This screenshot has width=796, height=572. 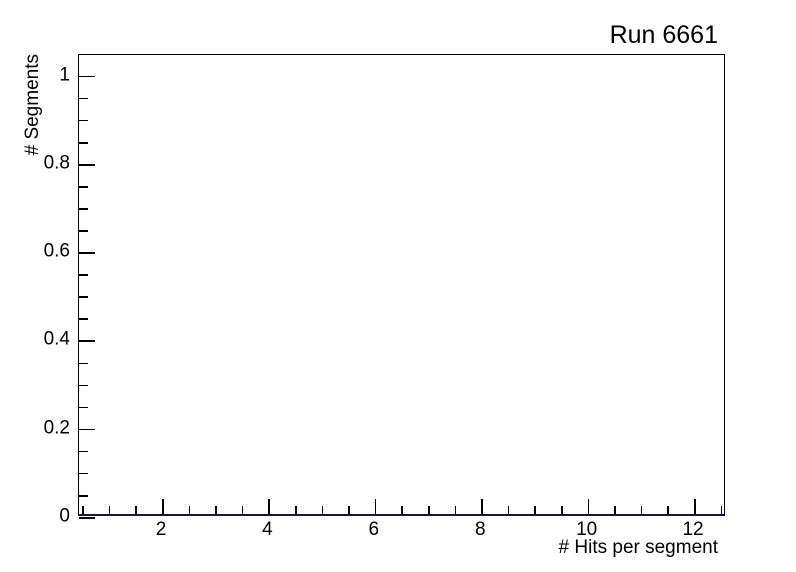 I want to click on y-tick-label: 0.2, so click(x=56, y=428).